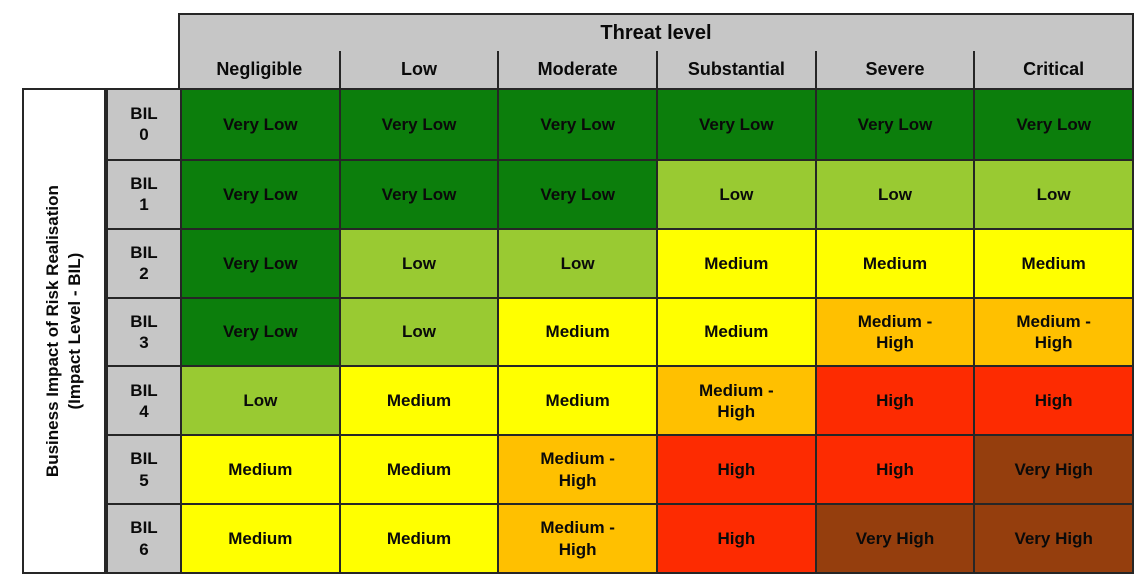 The image size is (1141, 580). What do you see at coordinates (894, 262) in the screenshot?
I see `risk-cell-bil2-severe: Medium` at bounding box center [894, 262].